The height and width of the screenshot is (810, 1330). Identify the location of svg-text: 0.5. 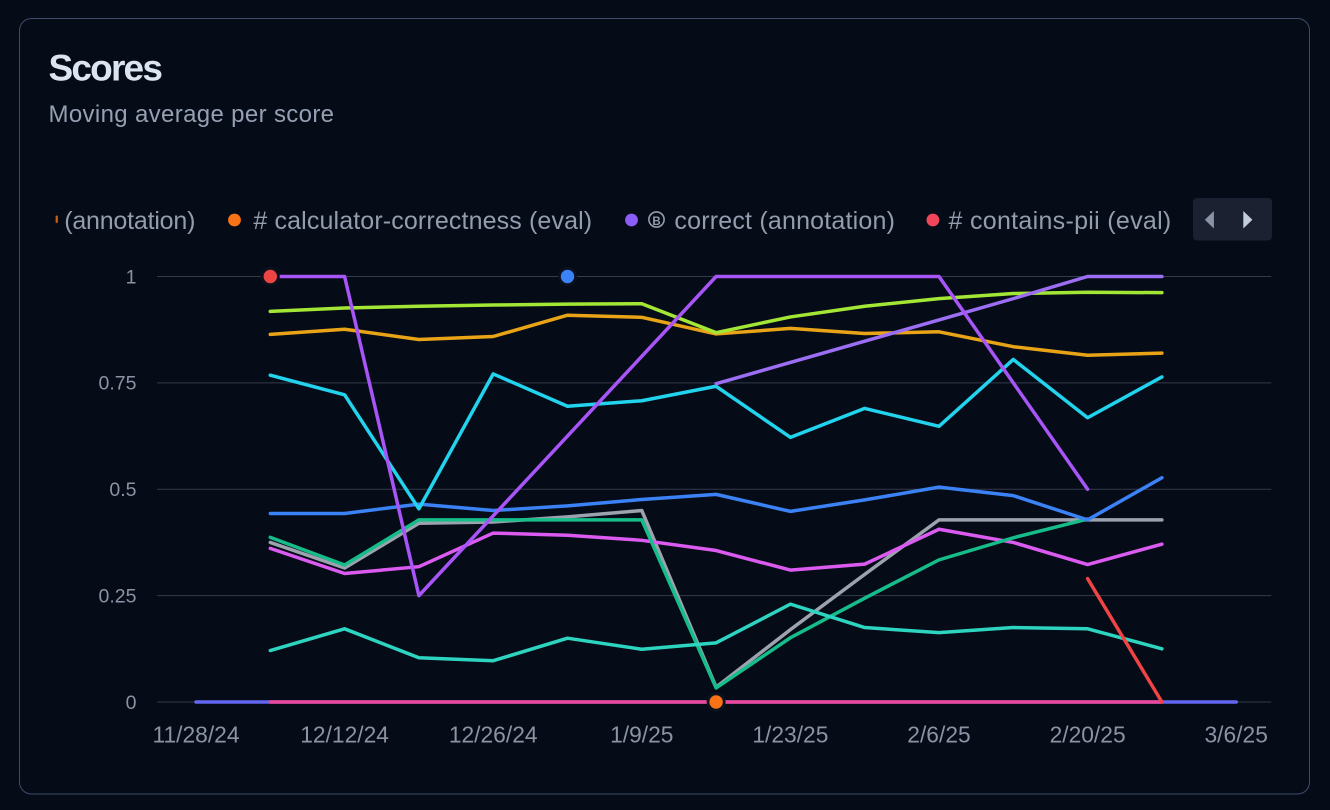
(122, 490).